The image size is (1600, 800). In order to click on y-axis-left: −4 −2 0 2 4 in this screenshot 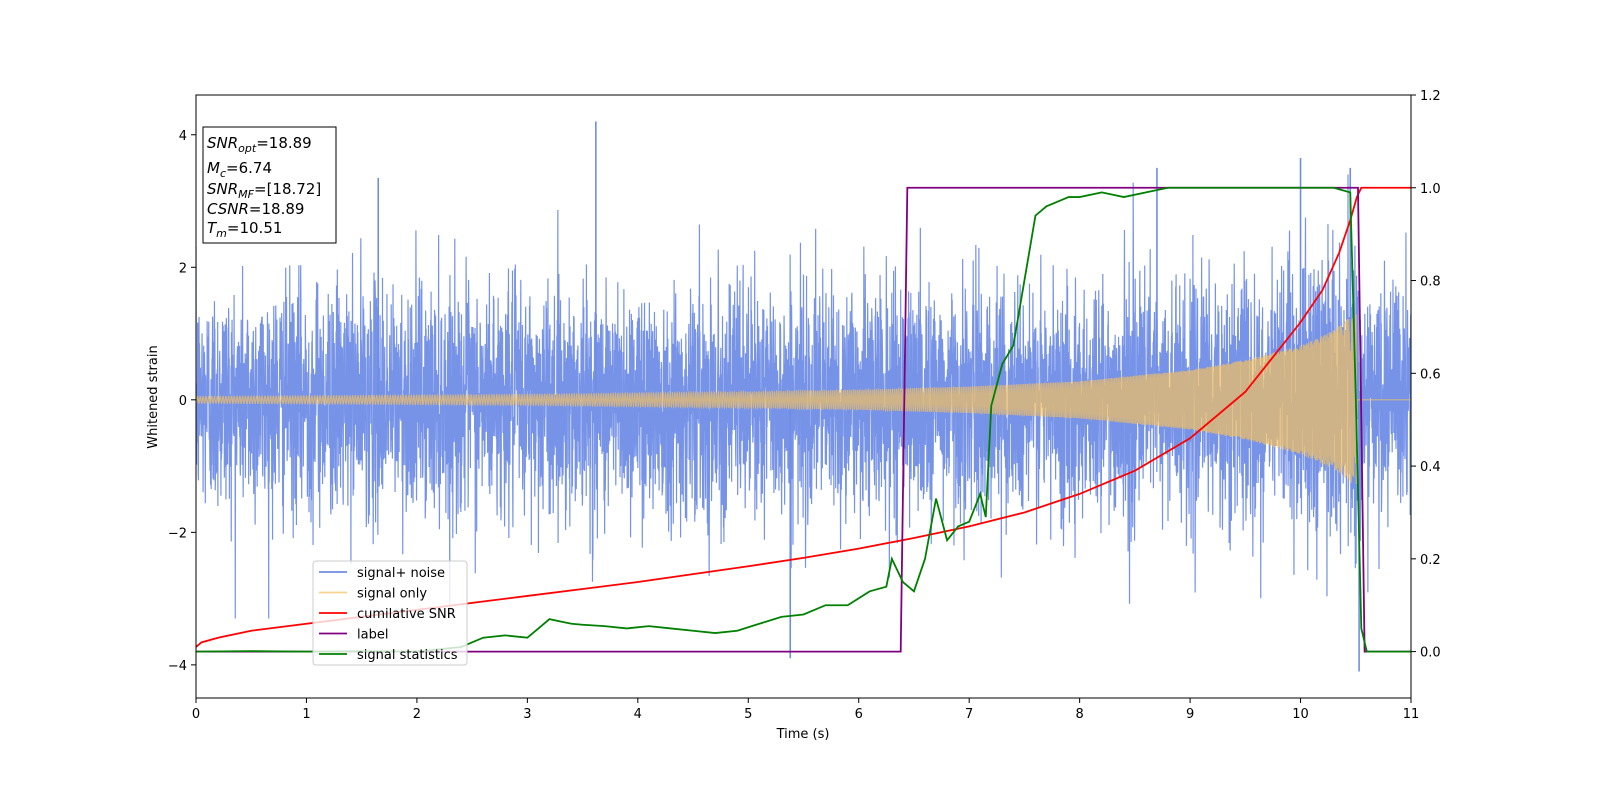, I will do `click(182, 401)`.